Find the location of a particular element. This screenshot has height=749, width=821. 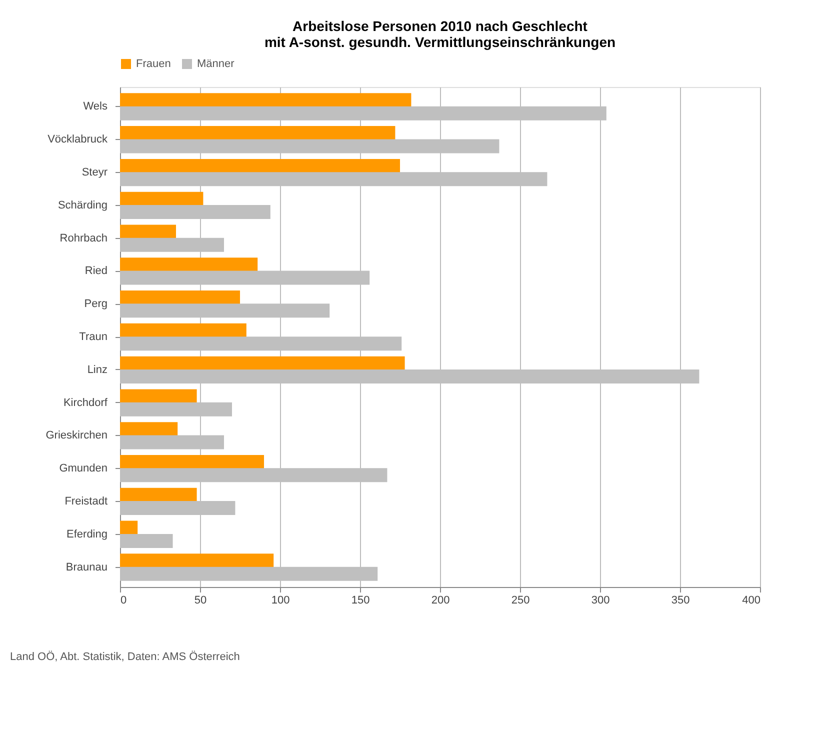

y-tick-label: Ried is located at coordinates (96, 271).